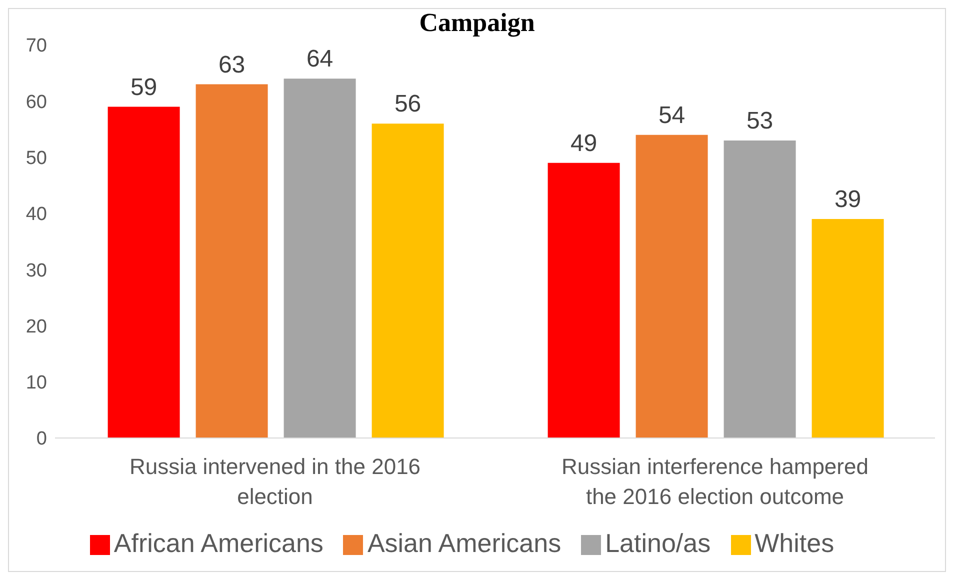 The image size is (954, 580). What do you see at coordinates (232, 64) in the screenshot?
I see `data-label: 63` at bounding box center [232, 64].